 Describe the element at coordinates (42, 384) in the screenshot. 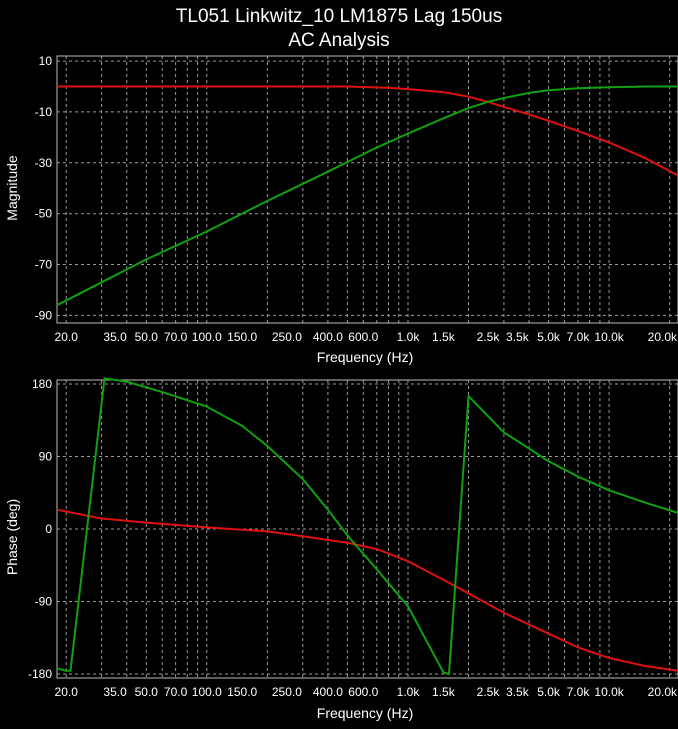

I see `y-tick-label: 180` at that location.